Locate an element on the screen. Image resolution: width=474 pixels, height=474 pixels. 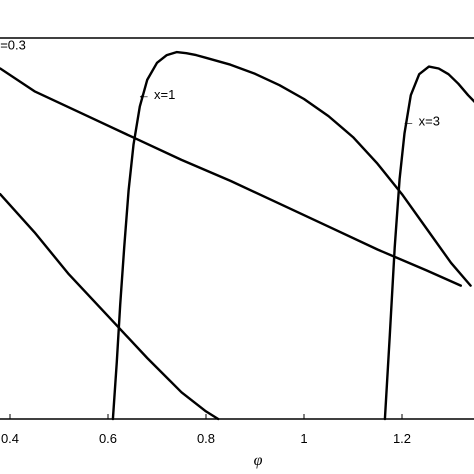
x-tick-label: 0.6 is located at coordinates (108, 438).